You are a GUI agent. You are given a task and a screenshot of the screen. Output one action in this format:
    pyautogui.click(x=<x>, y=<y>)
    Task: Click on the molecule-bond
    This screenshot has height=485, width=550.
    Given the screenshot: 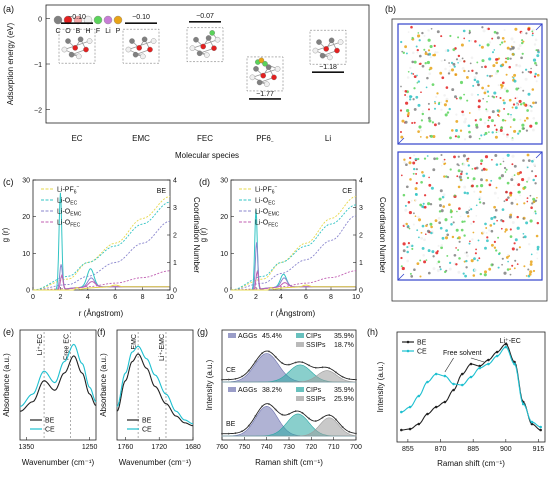 What is the action you would take?
    pyautogui.click(x=265, y=73)
    